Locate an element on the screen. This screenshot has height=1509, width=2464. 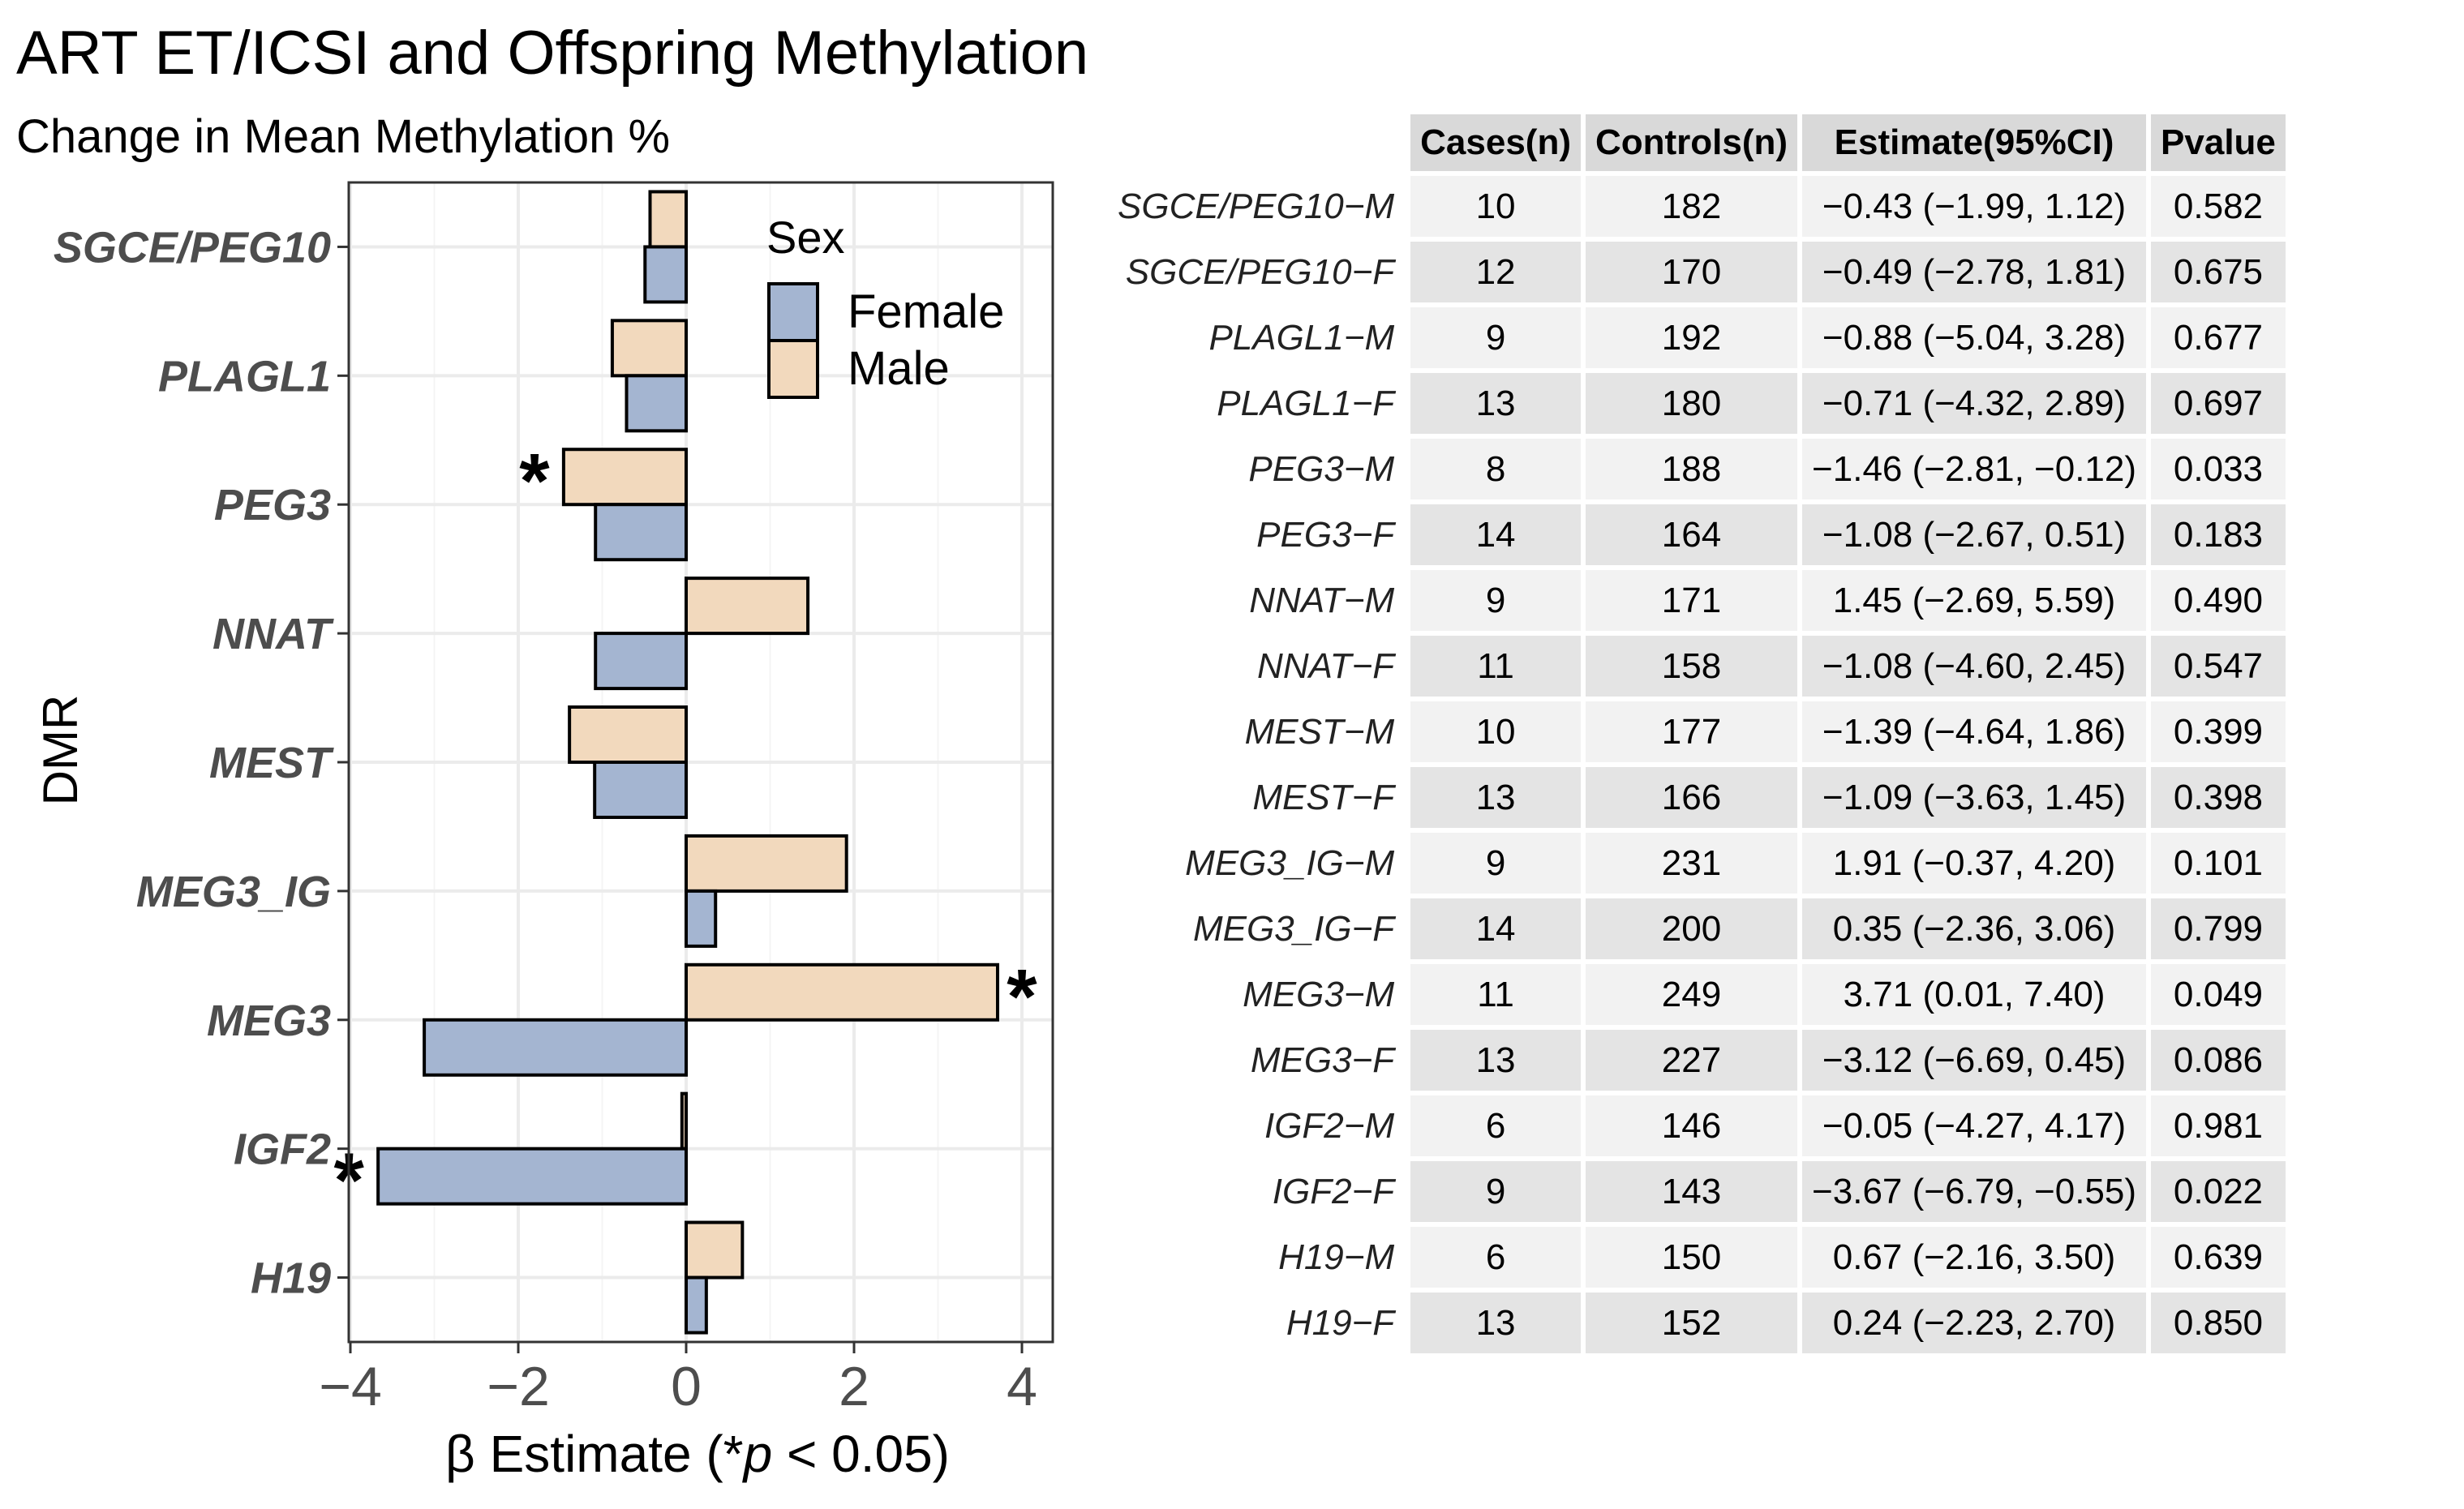
row-label: MEG3_IG−M is located at coordinates (1290, 863).